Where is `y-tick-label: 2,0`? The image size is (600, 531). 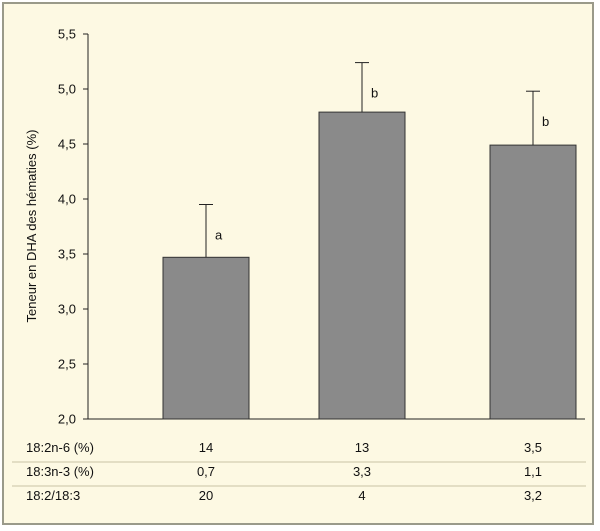
y-tick-label: 2,0 is located at coordinates (67, 419).